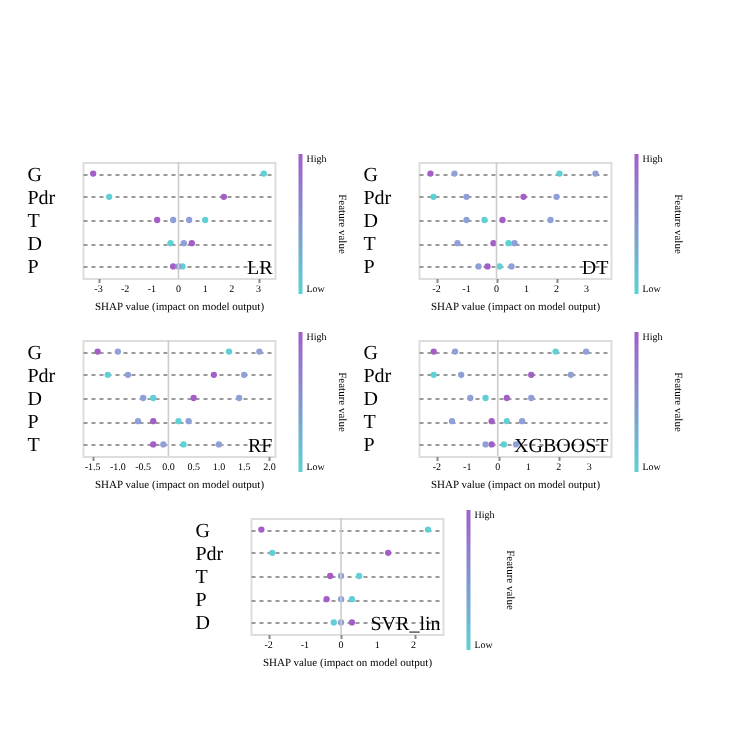 Image resolution: width=752 pixels, height=734 pixels. I want to click on text: LR, so click(260, 269).